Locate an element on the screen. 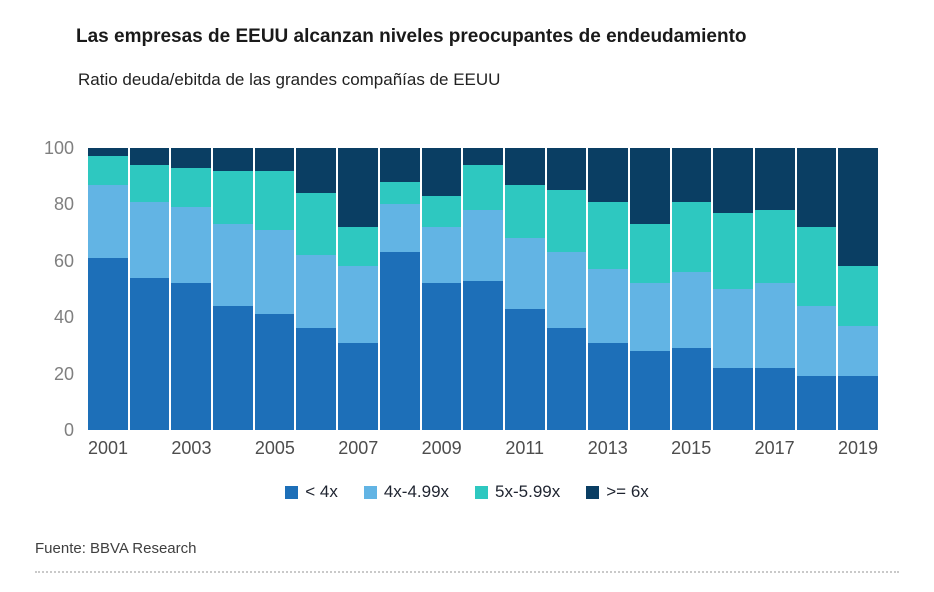 This screenshot has width=934, height=592. bar-2011 is located at coordinates (524, 289).